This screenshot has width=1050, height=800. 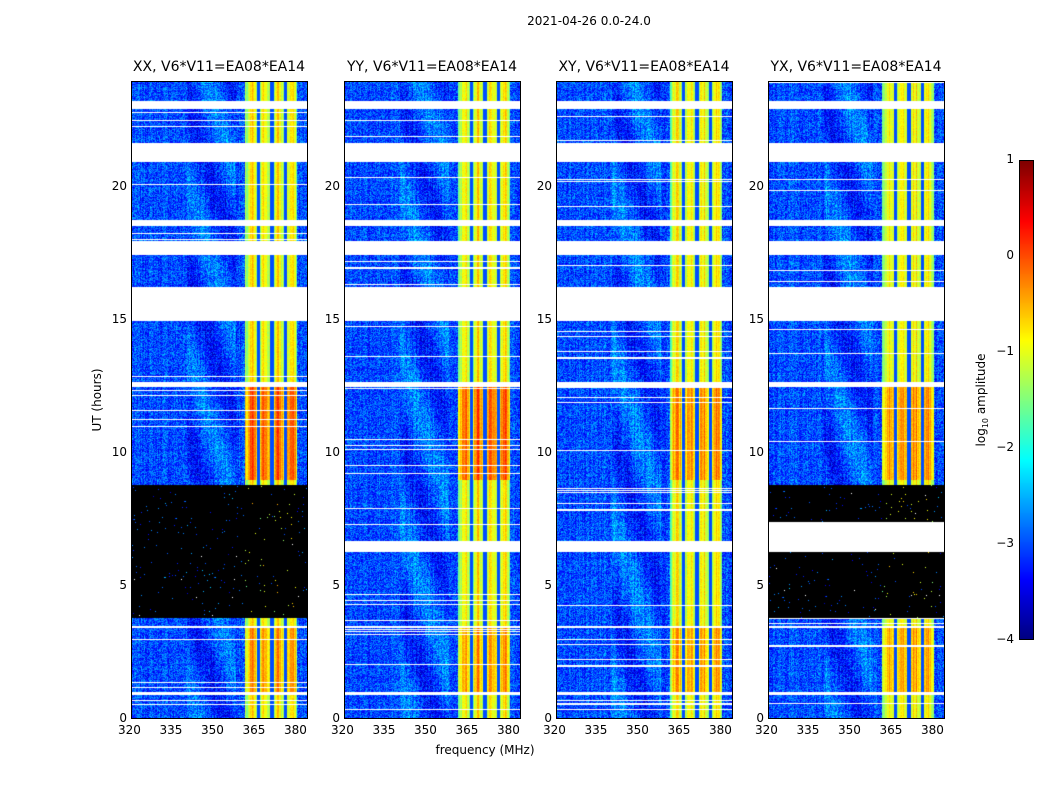 I want to click on colorbar, so click(x=1026, y=400).